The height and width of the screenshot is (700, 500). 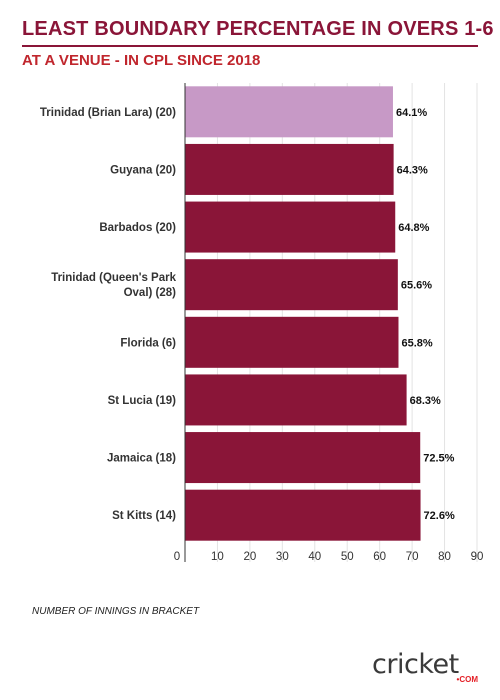 I want to click on title-divider, so click(x=250, y=46).